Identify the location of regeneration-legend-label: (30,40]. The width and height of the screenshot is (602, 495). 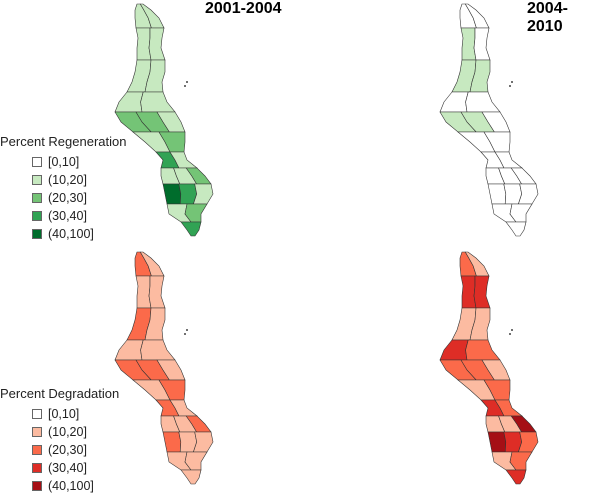
(67, 216).